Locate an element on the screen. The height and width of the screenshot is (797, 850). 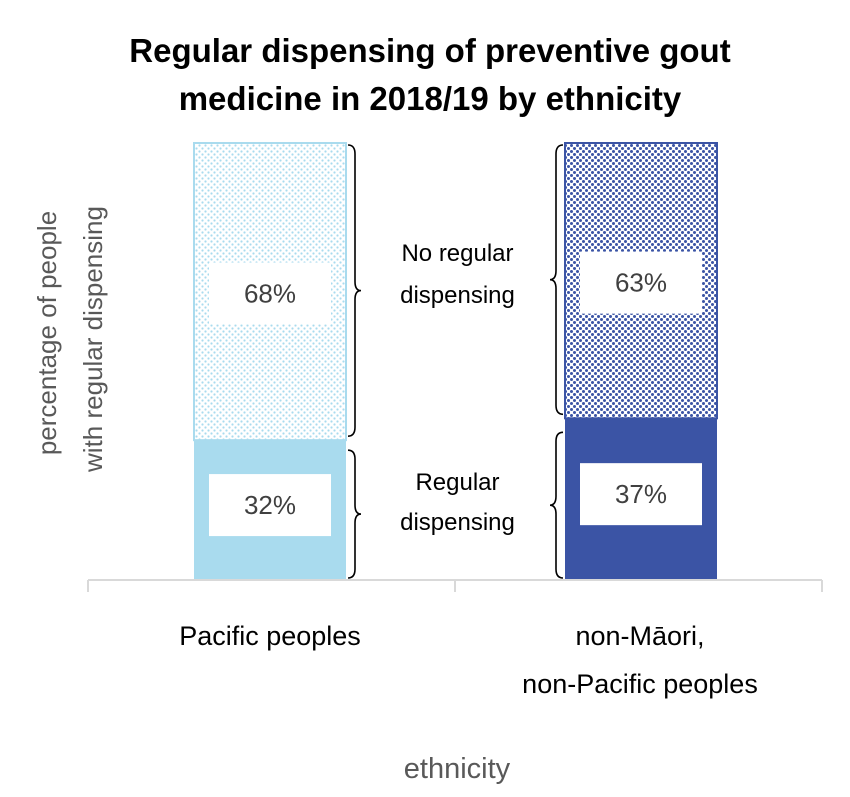
value-label-regular-pacific: 32% is located at coordinates (270, 505).